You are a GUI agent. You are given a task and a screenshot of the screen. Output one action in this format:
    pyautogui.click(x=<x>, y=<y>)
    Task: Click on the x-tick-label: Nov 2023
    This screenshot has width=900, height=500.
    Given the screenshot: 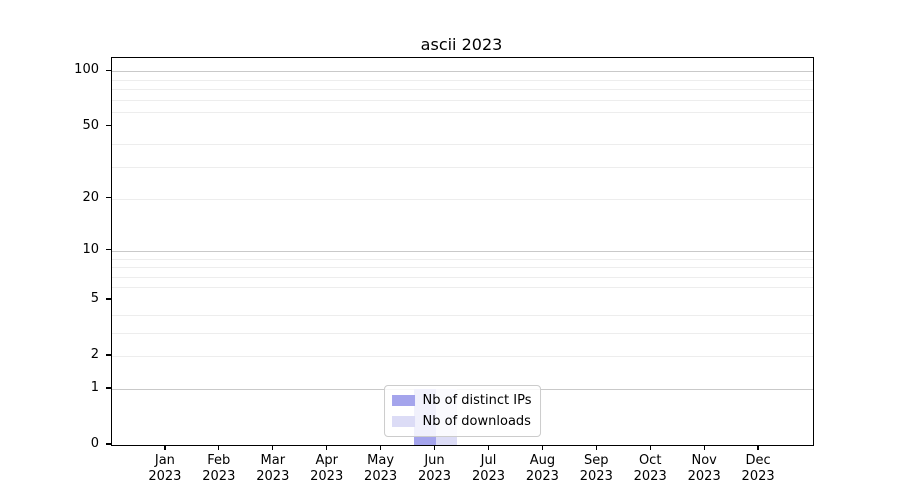 What is the action you would take?
    pyautogui.click(x=704, y=468)
    